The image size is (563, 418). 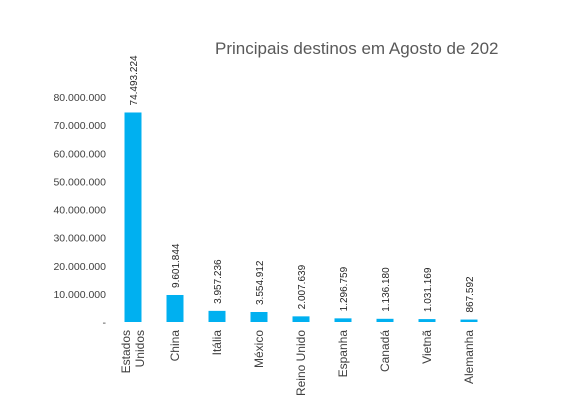 I want to click on y-tick-label: 40.000.000, so click(x=79, y=211).